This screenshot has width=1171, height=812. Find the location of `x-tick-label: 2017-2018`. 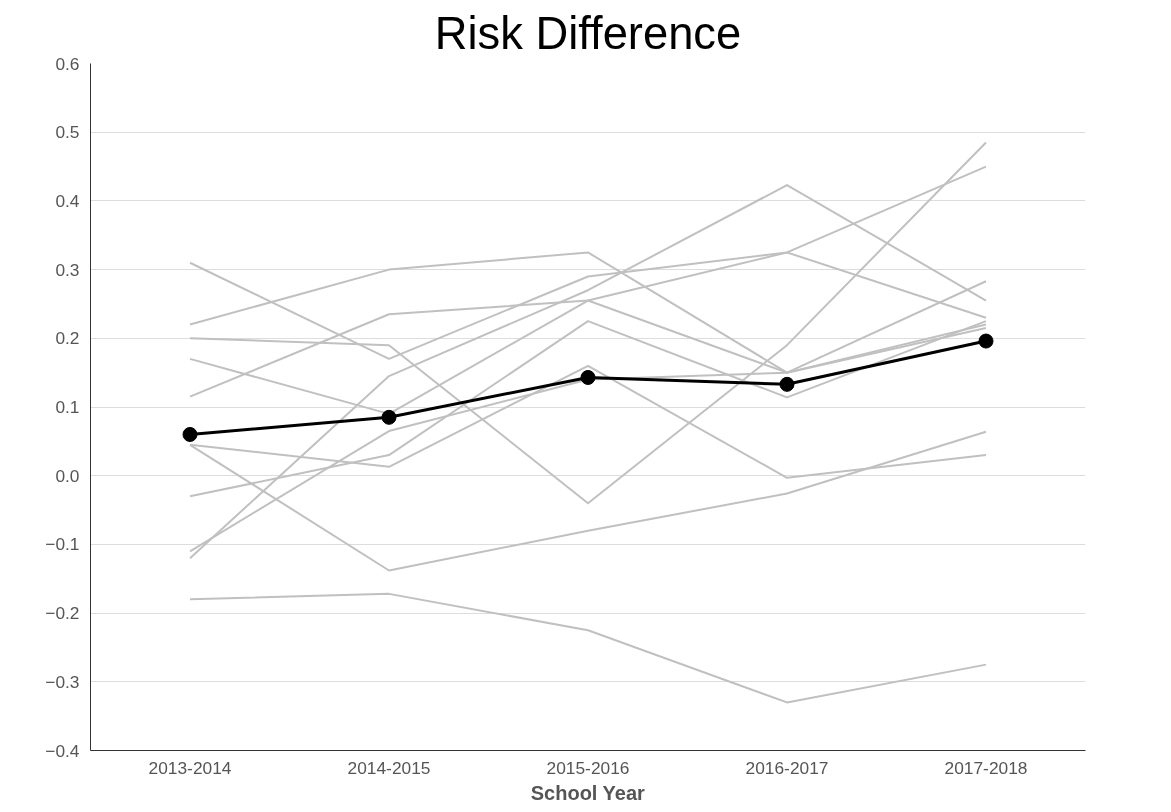

x-tick-label: 2017-2018 is located at coordinates (986, 767).